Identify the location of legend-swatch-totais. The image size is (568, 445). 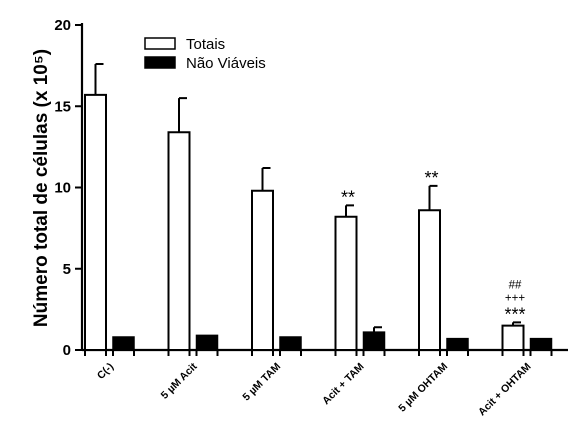
(160, 43).